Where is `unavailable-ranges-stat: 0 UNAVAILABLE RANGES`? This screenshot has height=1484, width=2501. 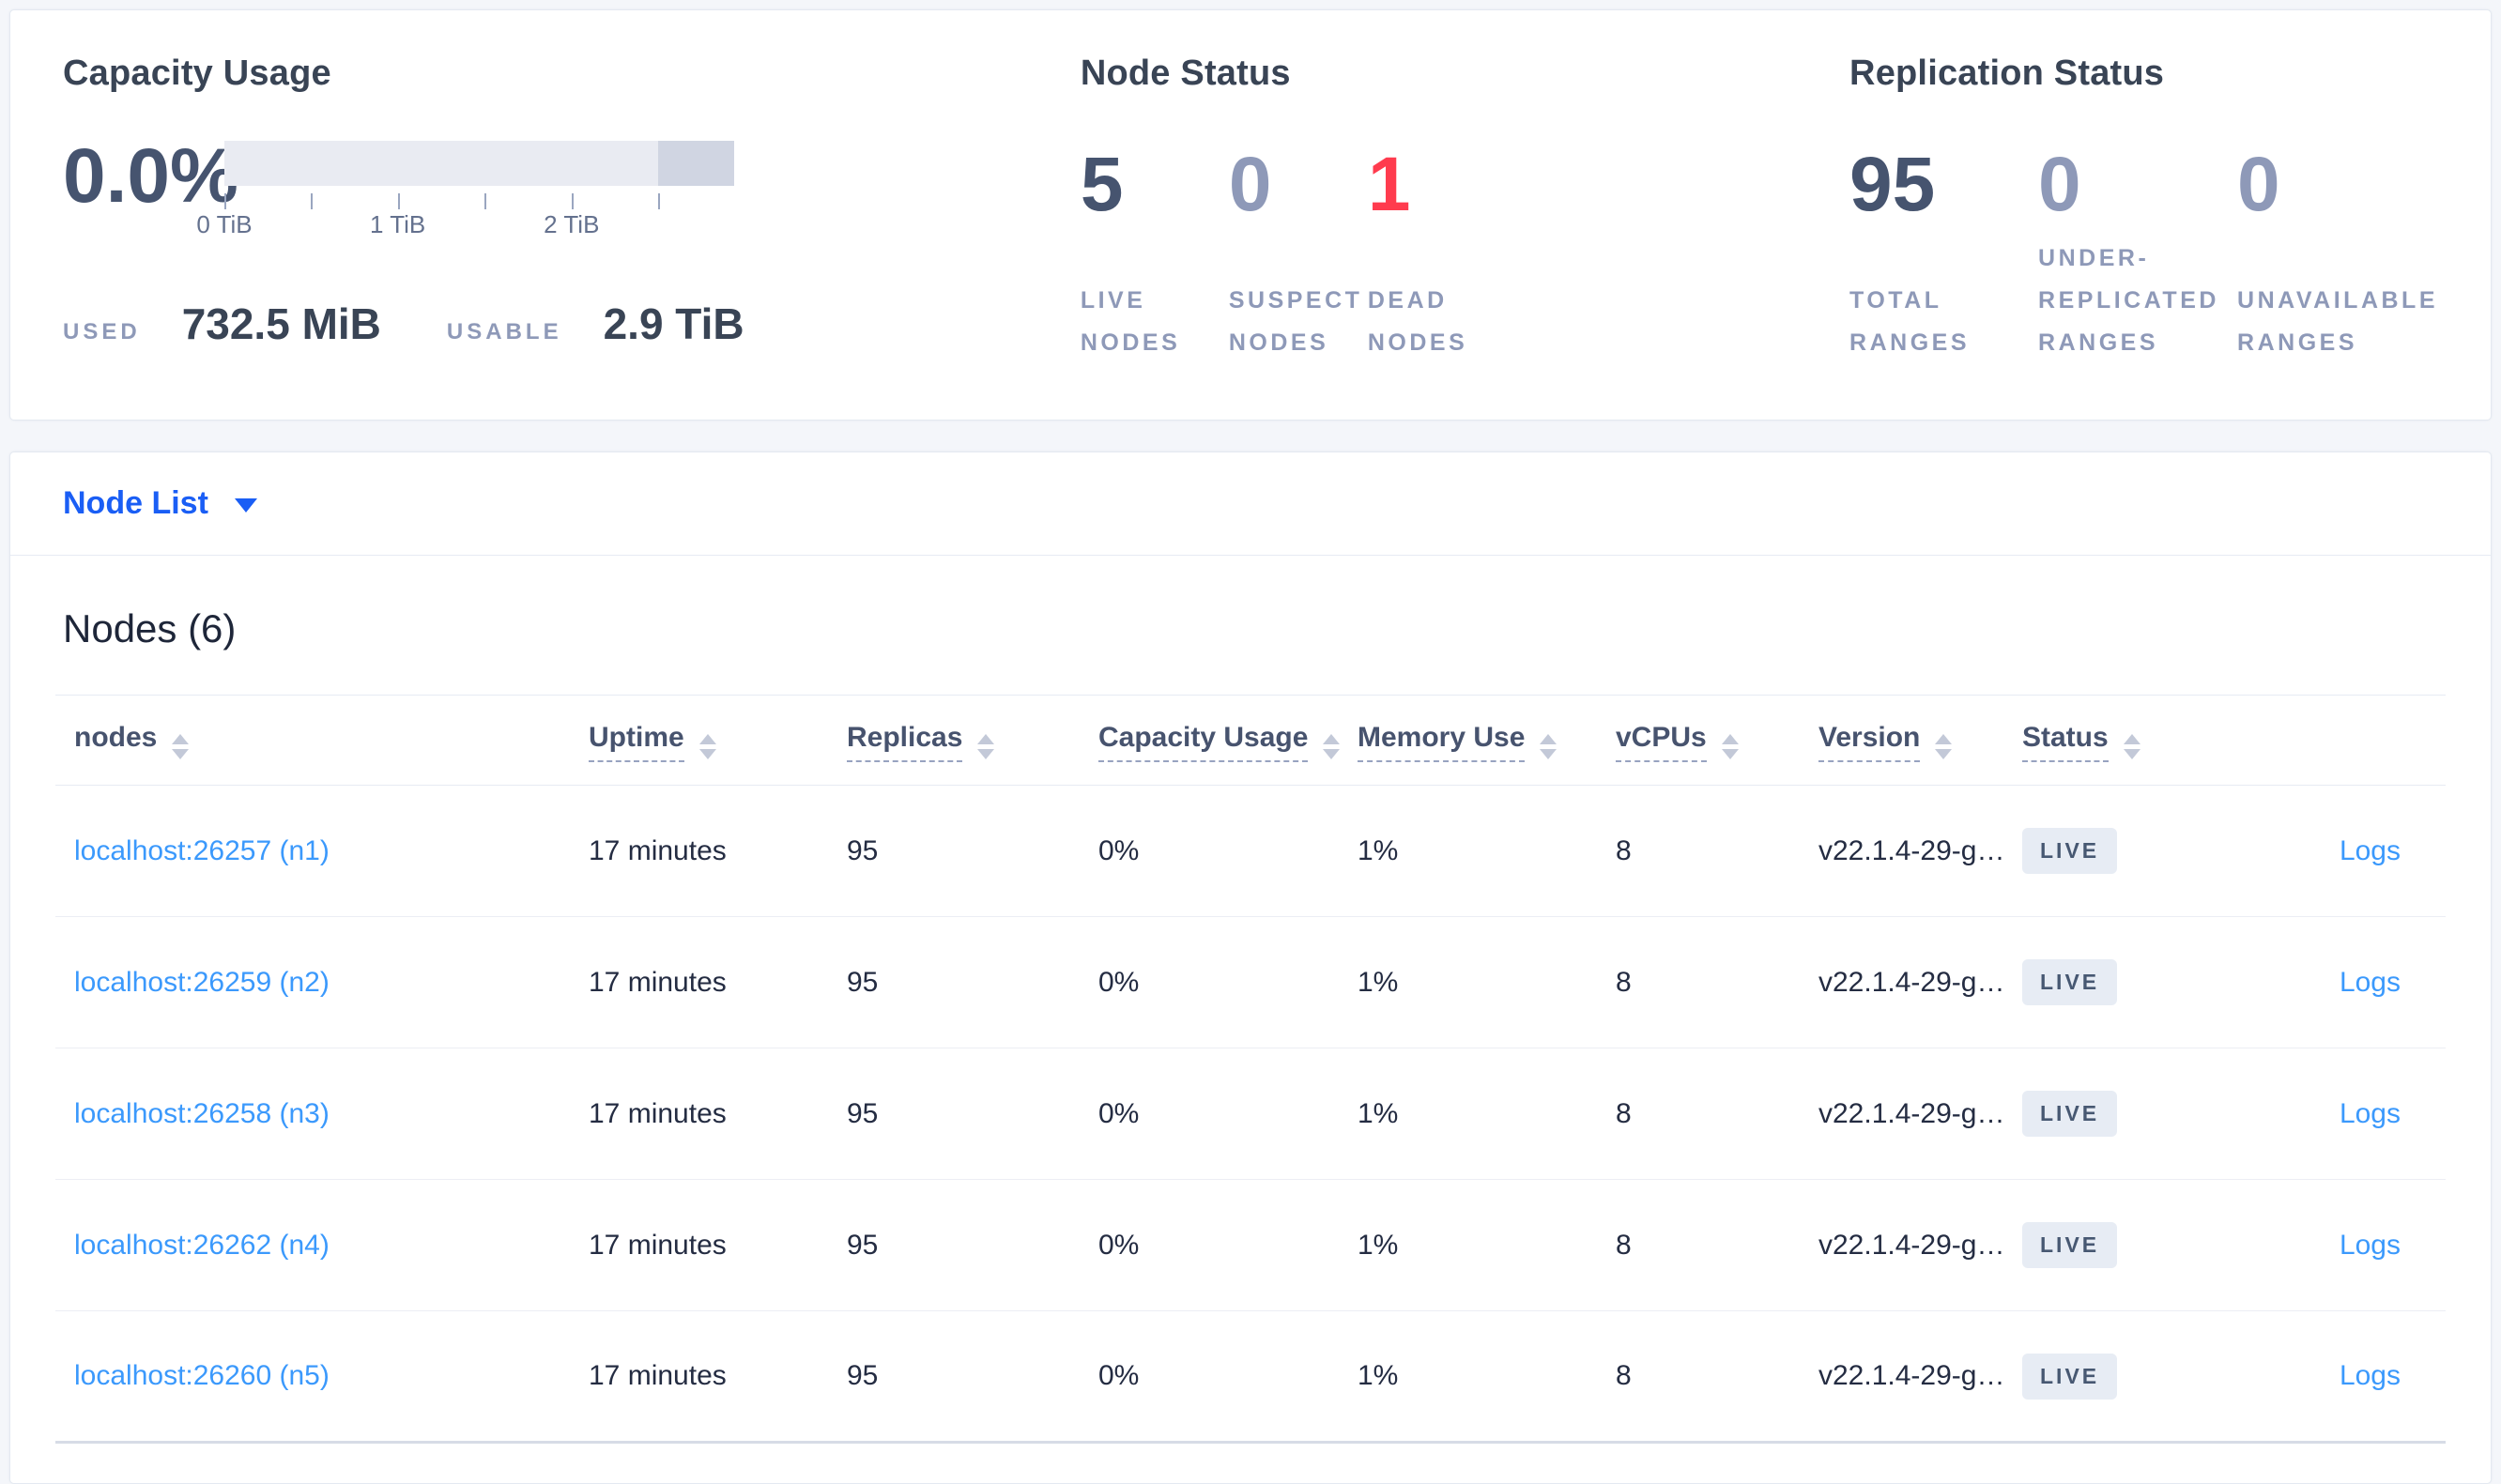
unavailable-ranges-stat: 0 UNAVAILABLE RANGES is located at coordinates (2337, 255).